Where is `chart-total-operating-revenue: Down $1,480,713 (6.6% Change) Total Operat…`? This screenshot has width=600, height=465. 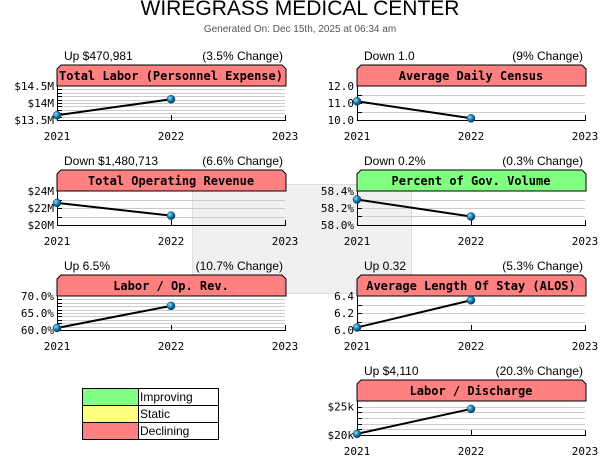 chart-total-operating-revenue: Down $1,480,713 (6.6% Change) Total Operat… is located at coordinates (163, 201).